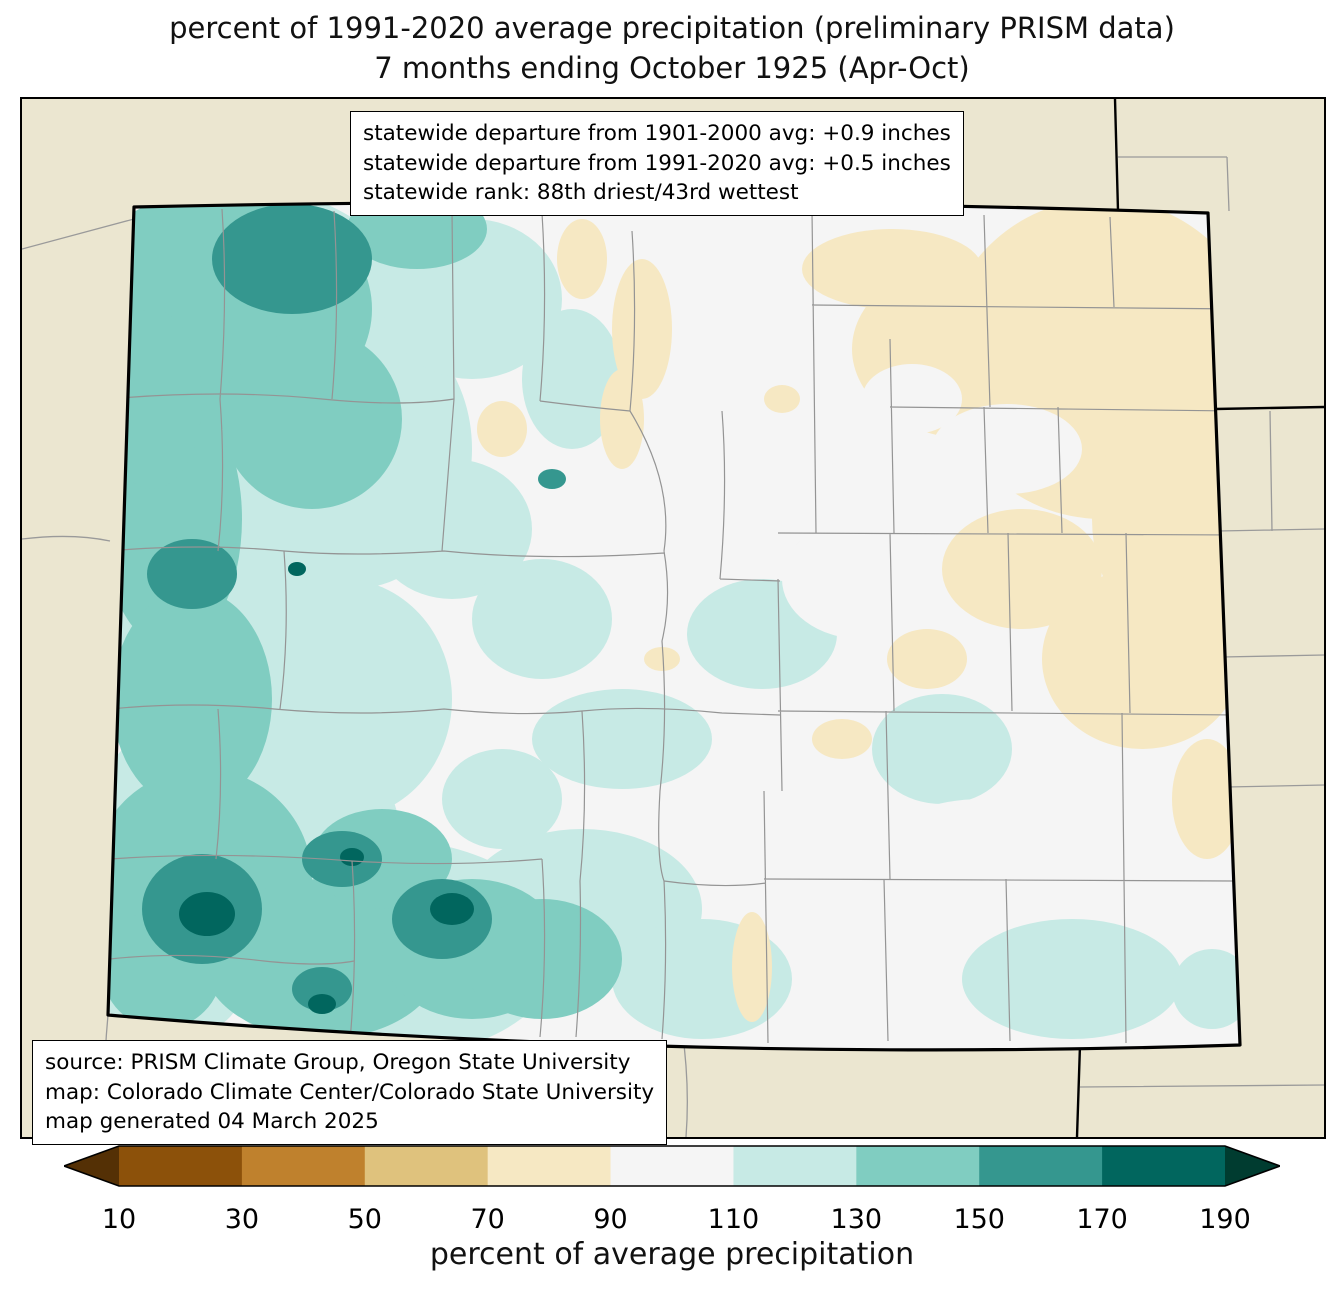 The image size is (1344, 1299). I want to click on colorbar-tick-label: 90, so click(610, 1219).